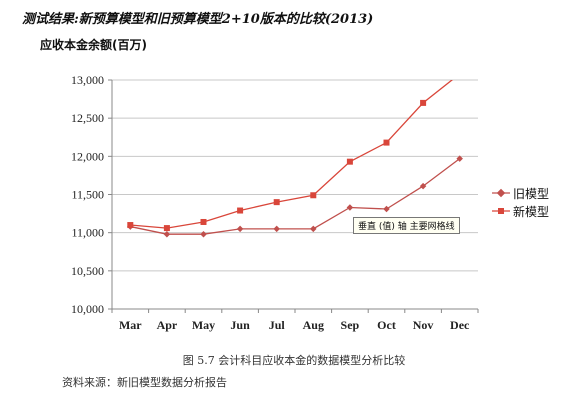  I want to click on legend-item-new: 新模型, so click(520, 211).